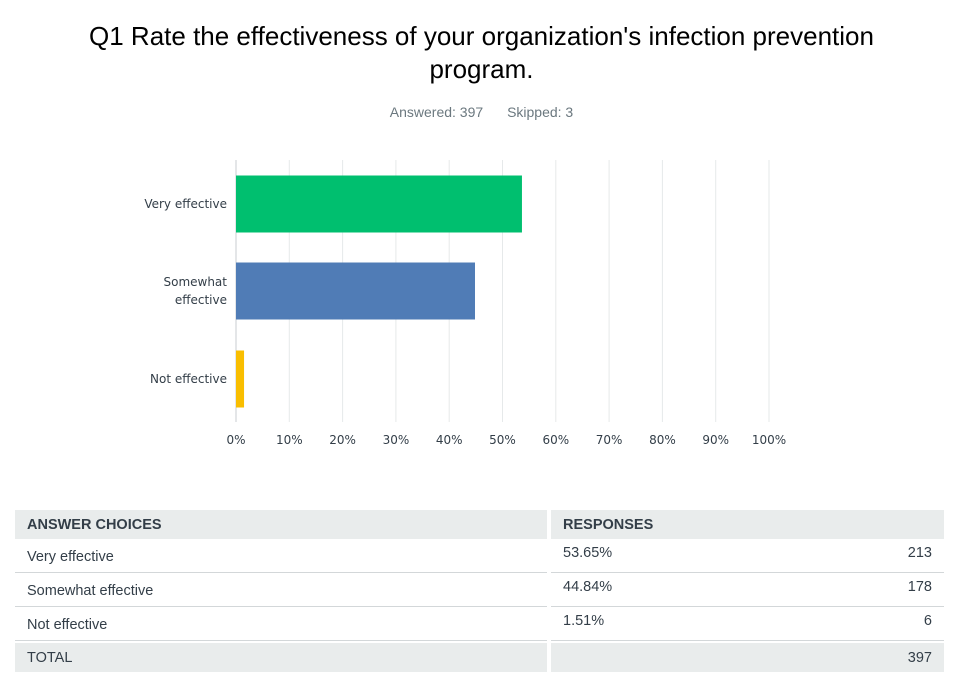 Image resolution: width=963 pixels, height=693 pixels. Describe the element at coordinates (449, 440) in the screenshot. I see `x-tick-label: 40%` at that location.